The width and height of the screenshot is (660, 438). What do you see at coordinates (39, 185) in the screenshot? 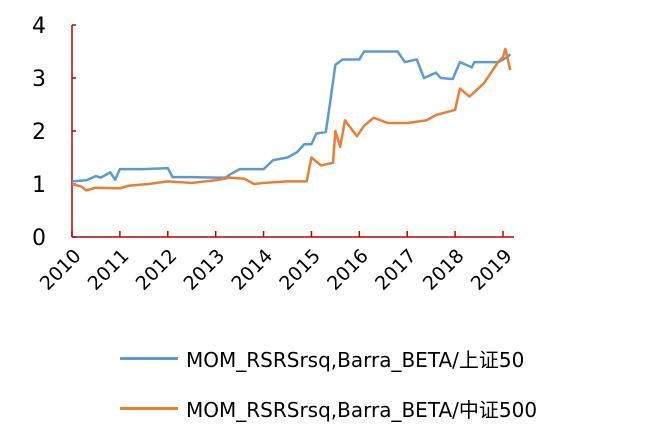
I see `y-tick-label: 1` at bounding box center [39, 185].